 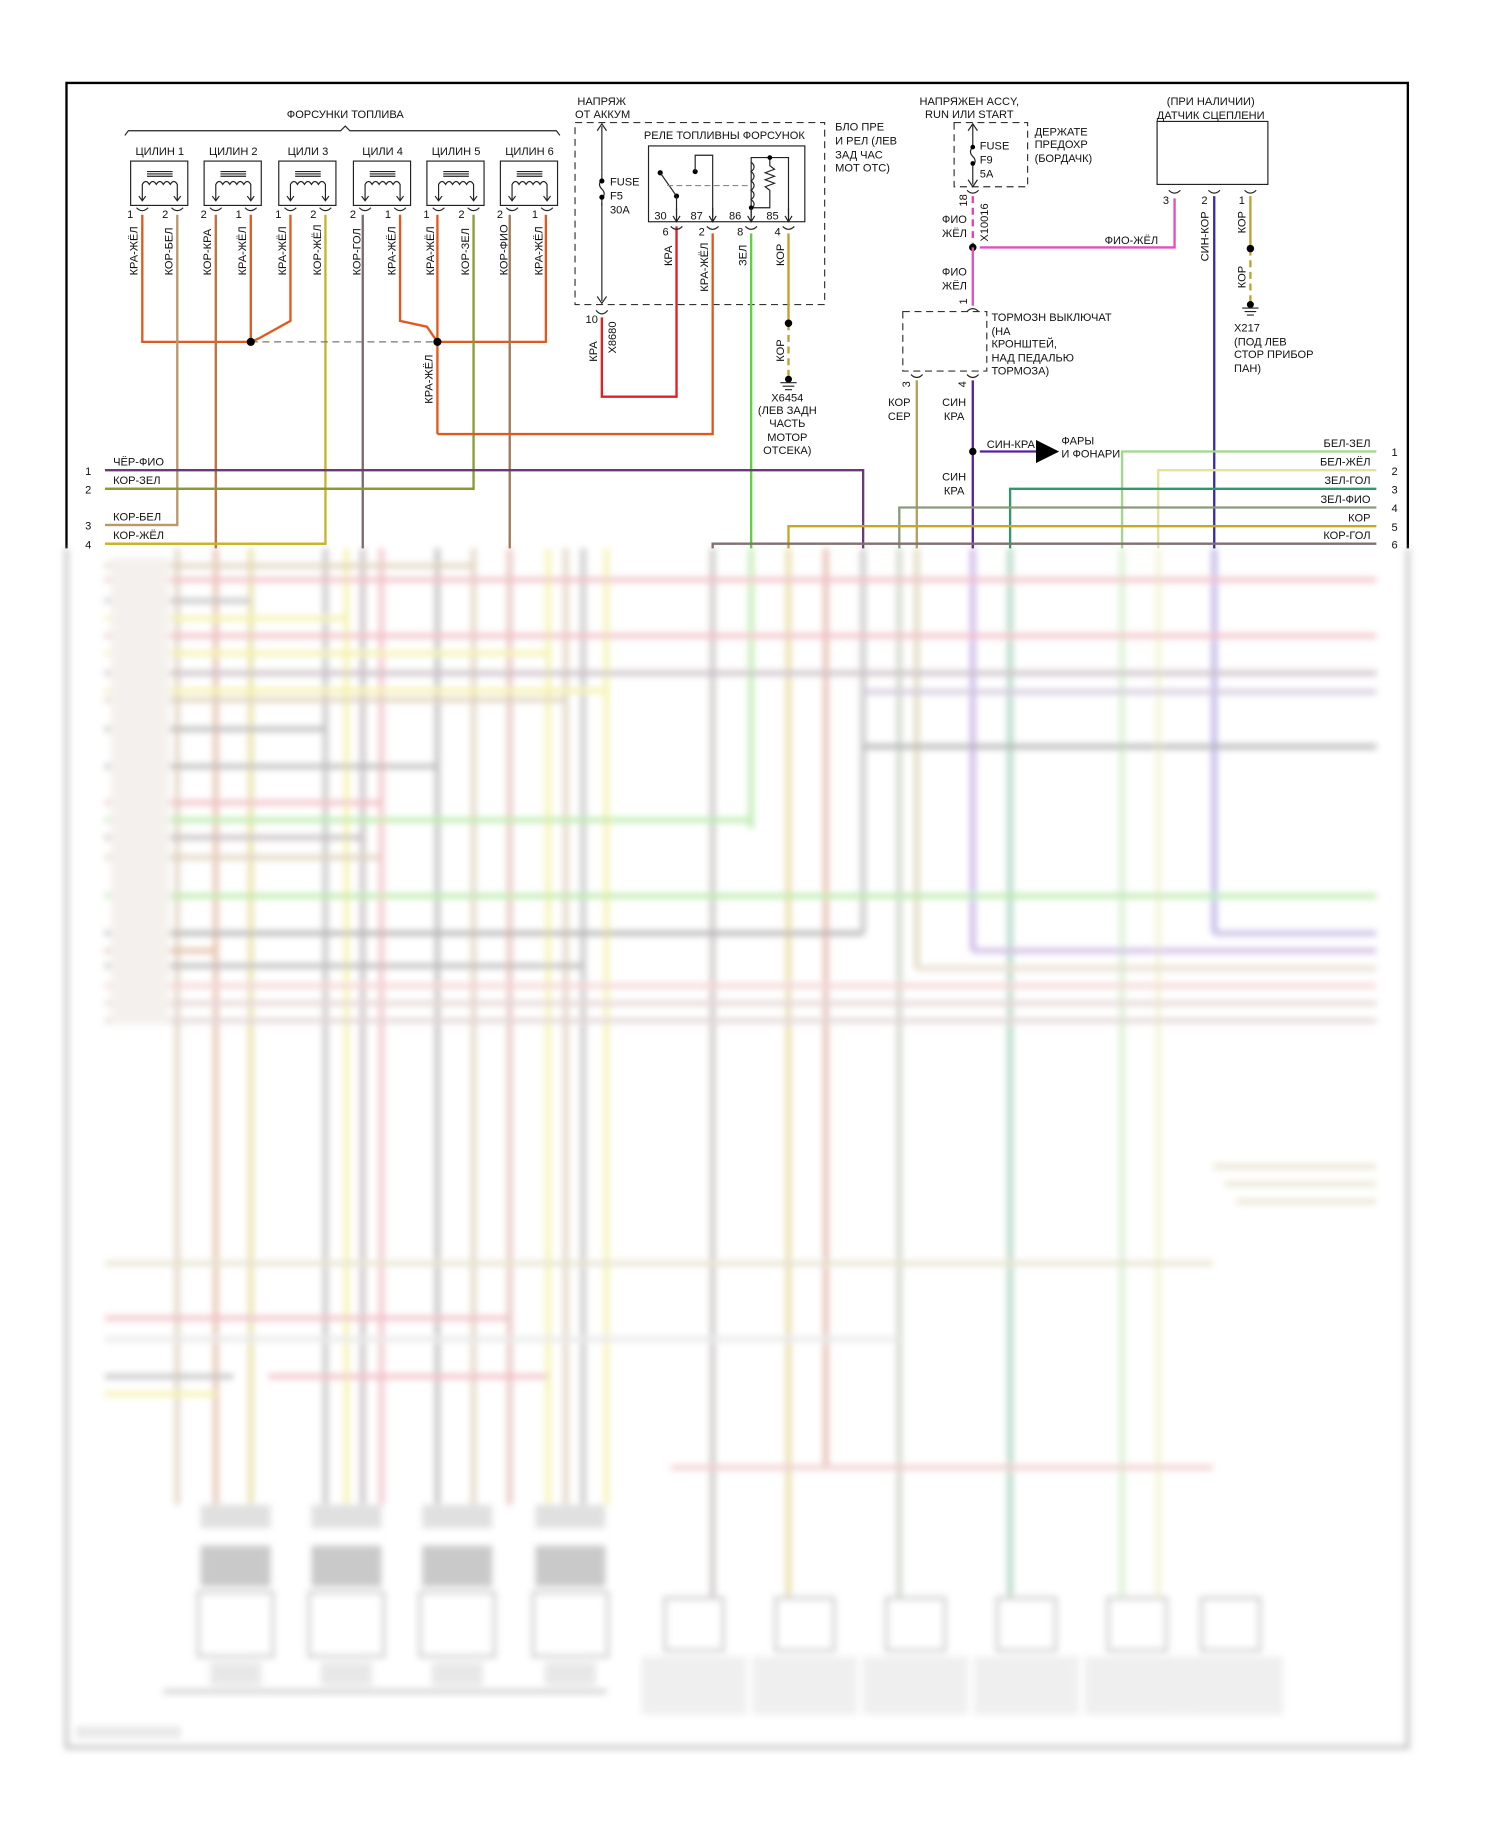 I want to click on wire-label: КОР-ЖЁЛ, so click(x=318, y=249).